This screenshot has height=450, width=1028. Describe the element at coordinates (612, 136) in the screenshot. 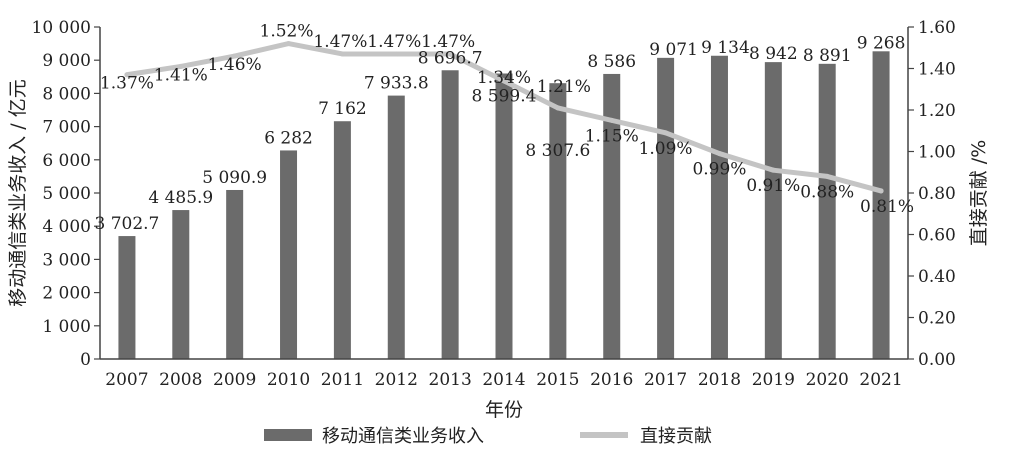

I see `line-value-label: 1.15%` at that location.